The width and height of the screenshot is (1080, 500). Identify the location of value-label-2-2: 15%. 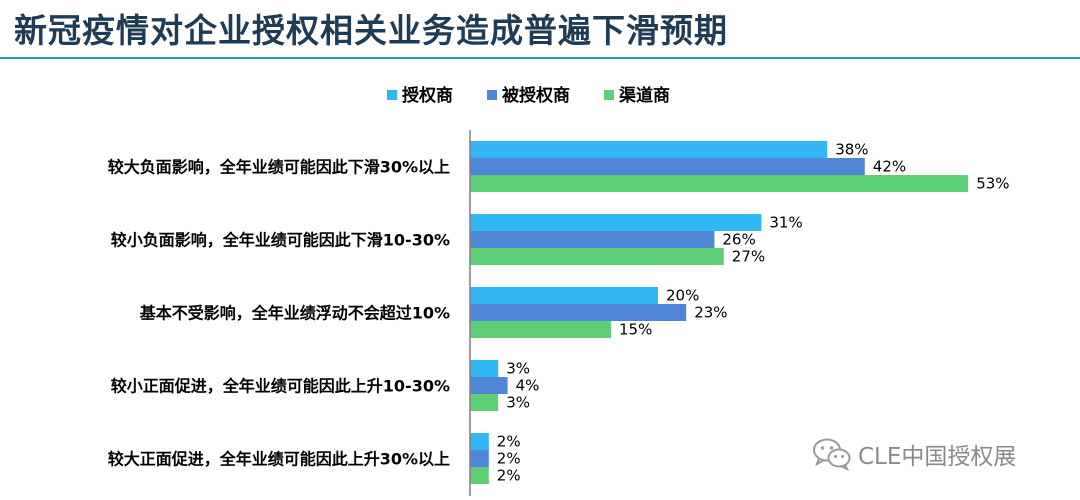
(635, 330).